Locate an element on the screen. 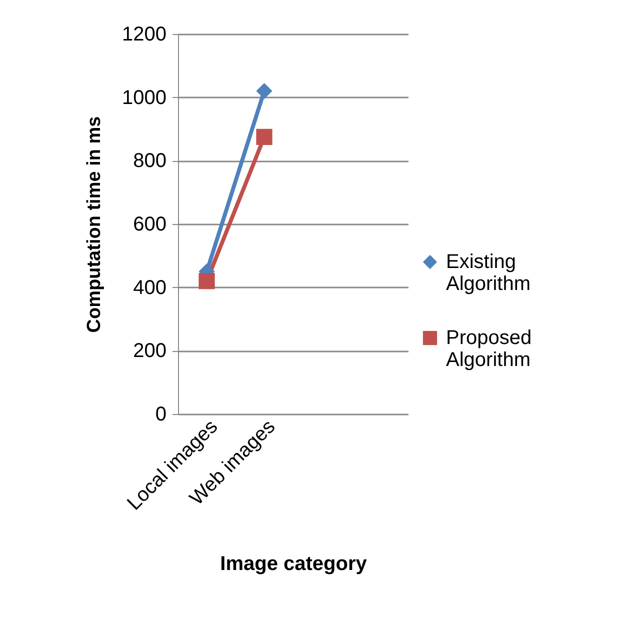 The height and width of the screenshot is (643, 644). y-tick-label: 200 is located at coordinates (149, 351).